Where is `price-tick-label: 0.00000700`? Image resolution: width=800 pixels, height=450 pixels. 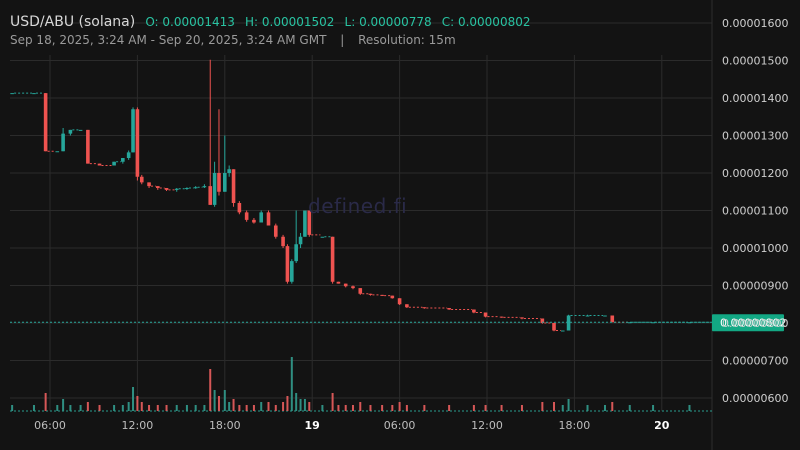
price-tick-label: 0.00000700 is located at coordinates (755, 361).